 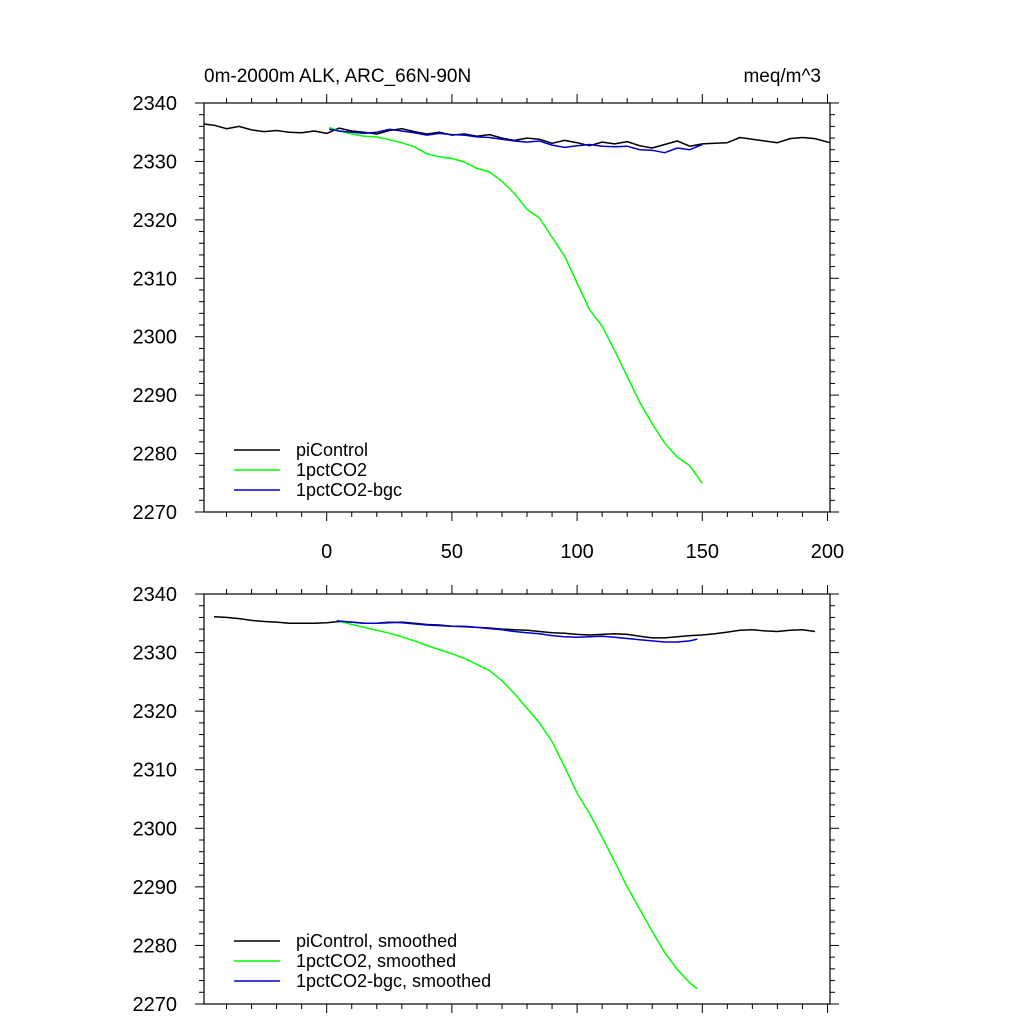 What do you see at coordinates (376, 961) in the screenshot?
I see `legend-label: 1pctCO2, smoothed` at bounding box center [376, 961].